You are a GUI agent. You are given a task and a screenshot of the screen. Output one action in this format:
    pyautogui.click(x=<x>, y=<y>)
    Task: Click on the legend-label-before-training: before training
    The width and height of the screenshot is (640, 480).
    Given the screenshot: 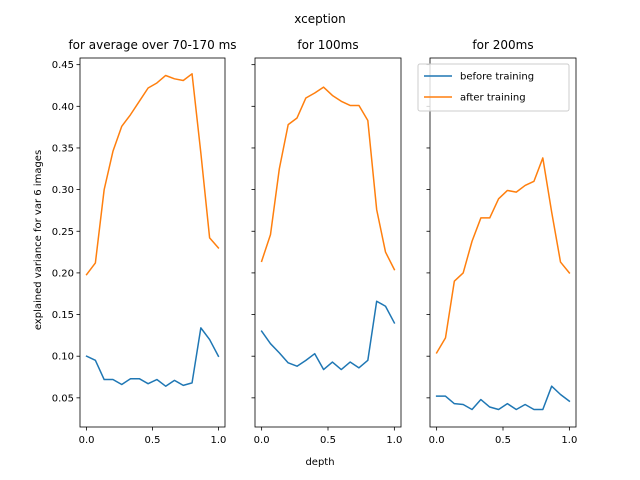 What is the action you would take?
    pyautogui.click(x=497, y=77)
    